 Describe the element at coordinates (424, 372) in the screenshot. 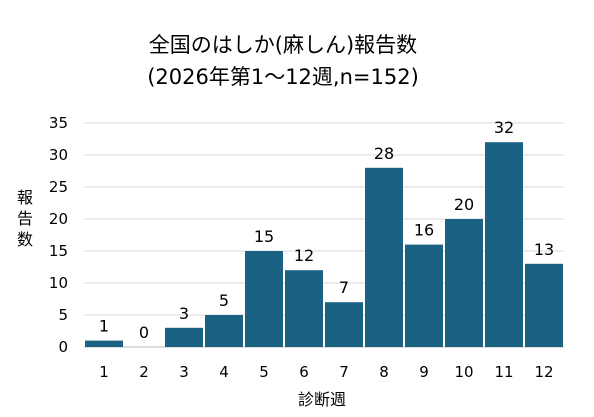

I see `x-tick-label: 9` at that location.